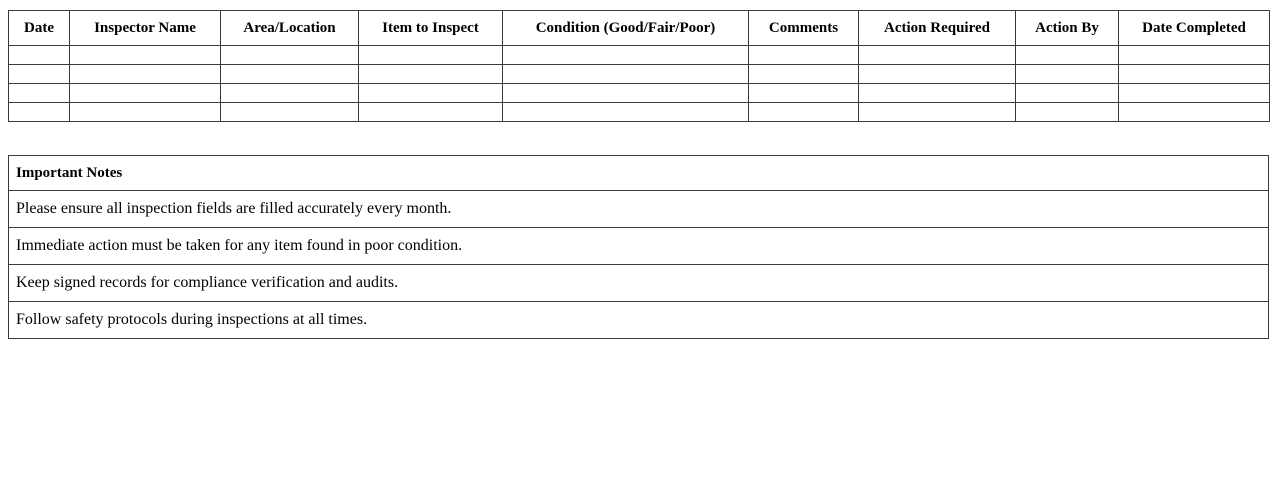 This screenshot has width=1278, height=501. Describe the element at coordinates (145, 28) in the screenshot. I see `column-header-inspector-name: Inspector Name` at that location.